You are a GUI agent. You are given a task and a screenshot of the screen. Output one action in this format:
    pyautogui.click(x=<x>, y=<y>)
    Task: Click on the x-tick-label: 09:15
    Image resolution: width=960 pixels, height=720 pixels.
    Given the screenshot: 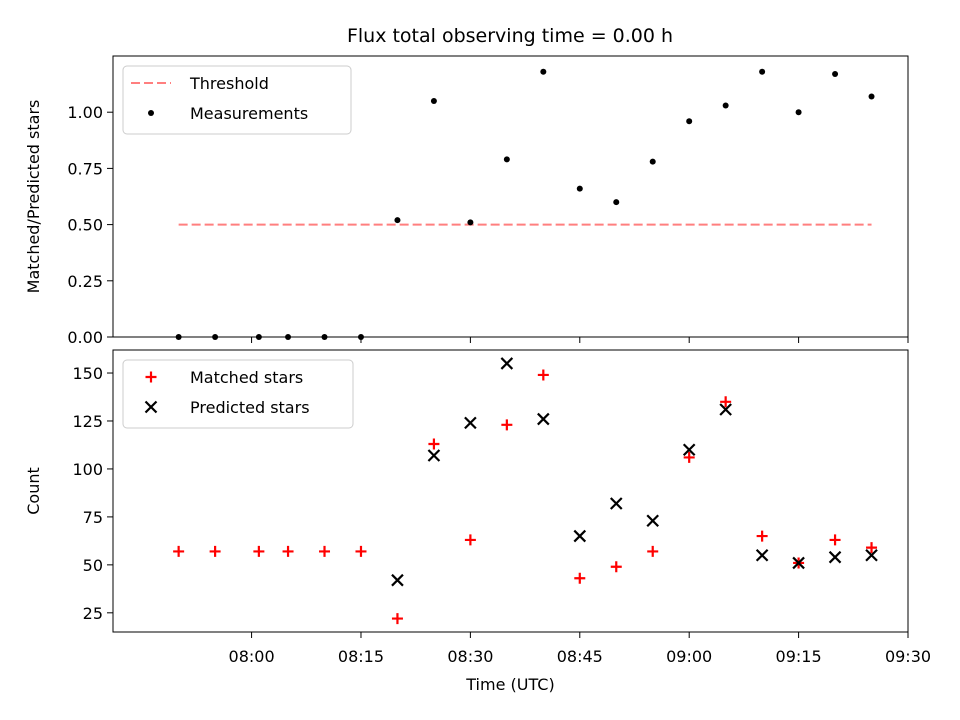 What is the action you would take?
    pyautogui.click(x=799, y=656)
    